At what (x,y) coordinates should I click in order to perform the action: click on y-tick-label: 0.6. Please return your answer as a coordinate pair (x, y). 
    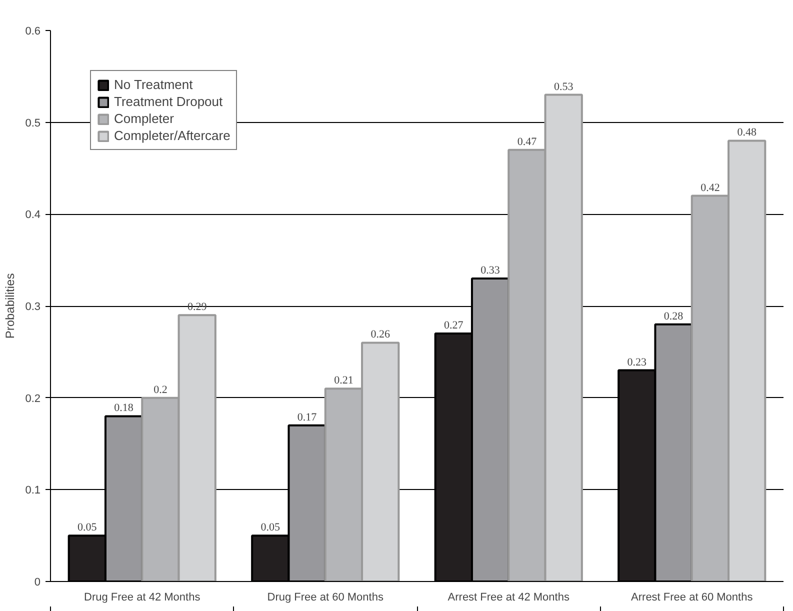
    Looking at the image, I should click on (33, 32).